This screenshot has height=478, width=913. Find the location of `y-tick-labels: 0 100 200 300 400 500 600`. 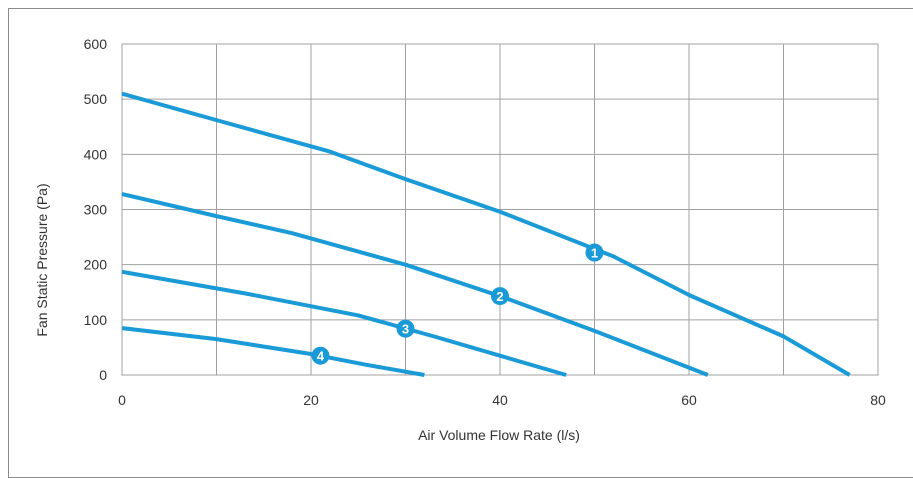

y-tick-labels: 0 100 200 300 400 500 600 is located at coordinates (96, 209).